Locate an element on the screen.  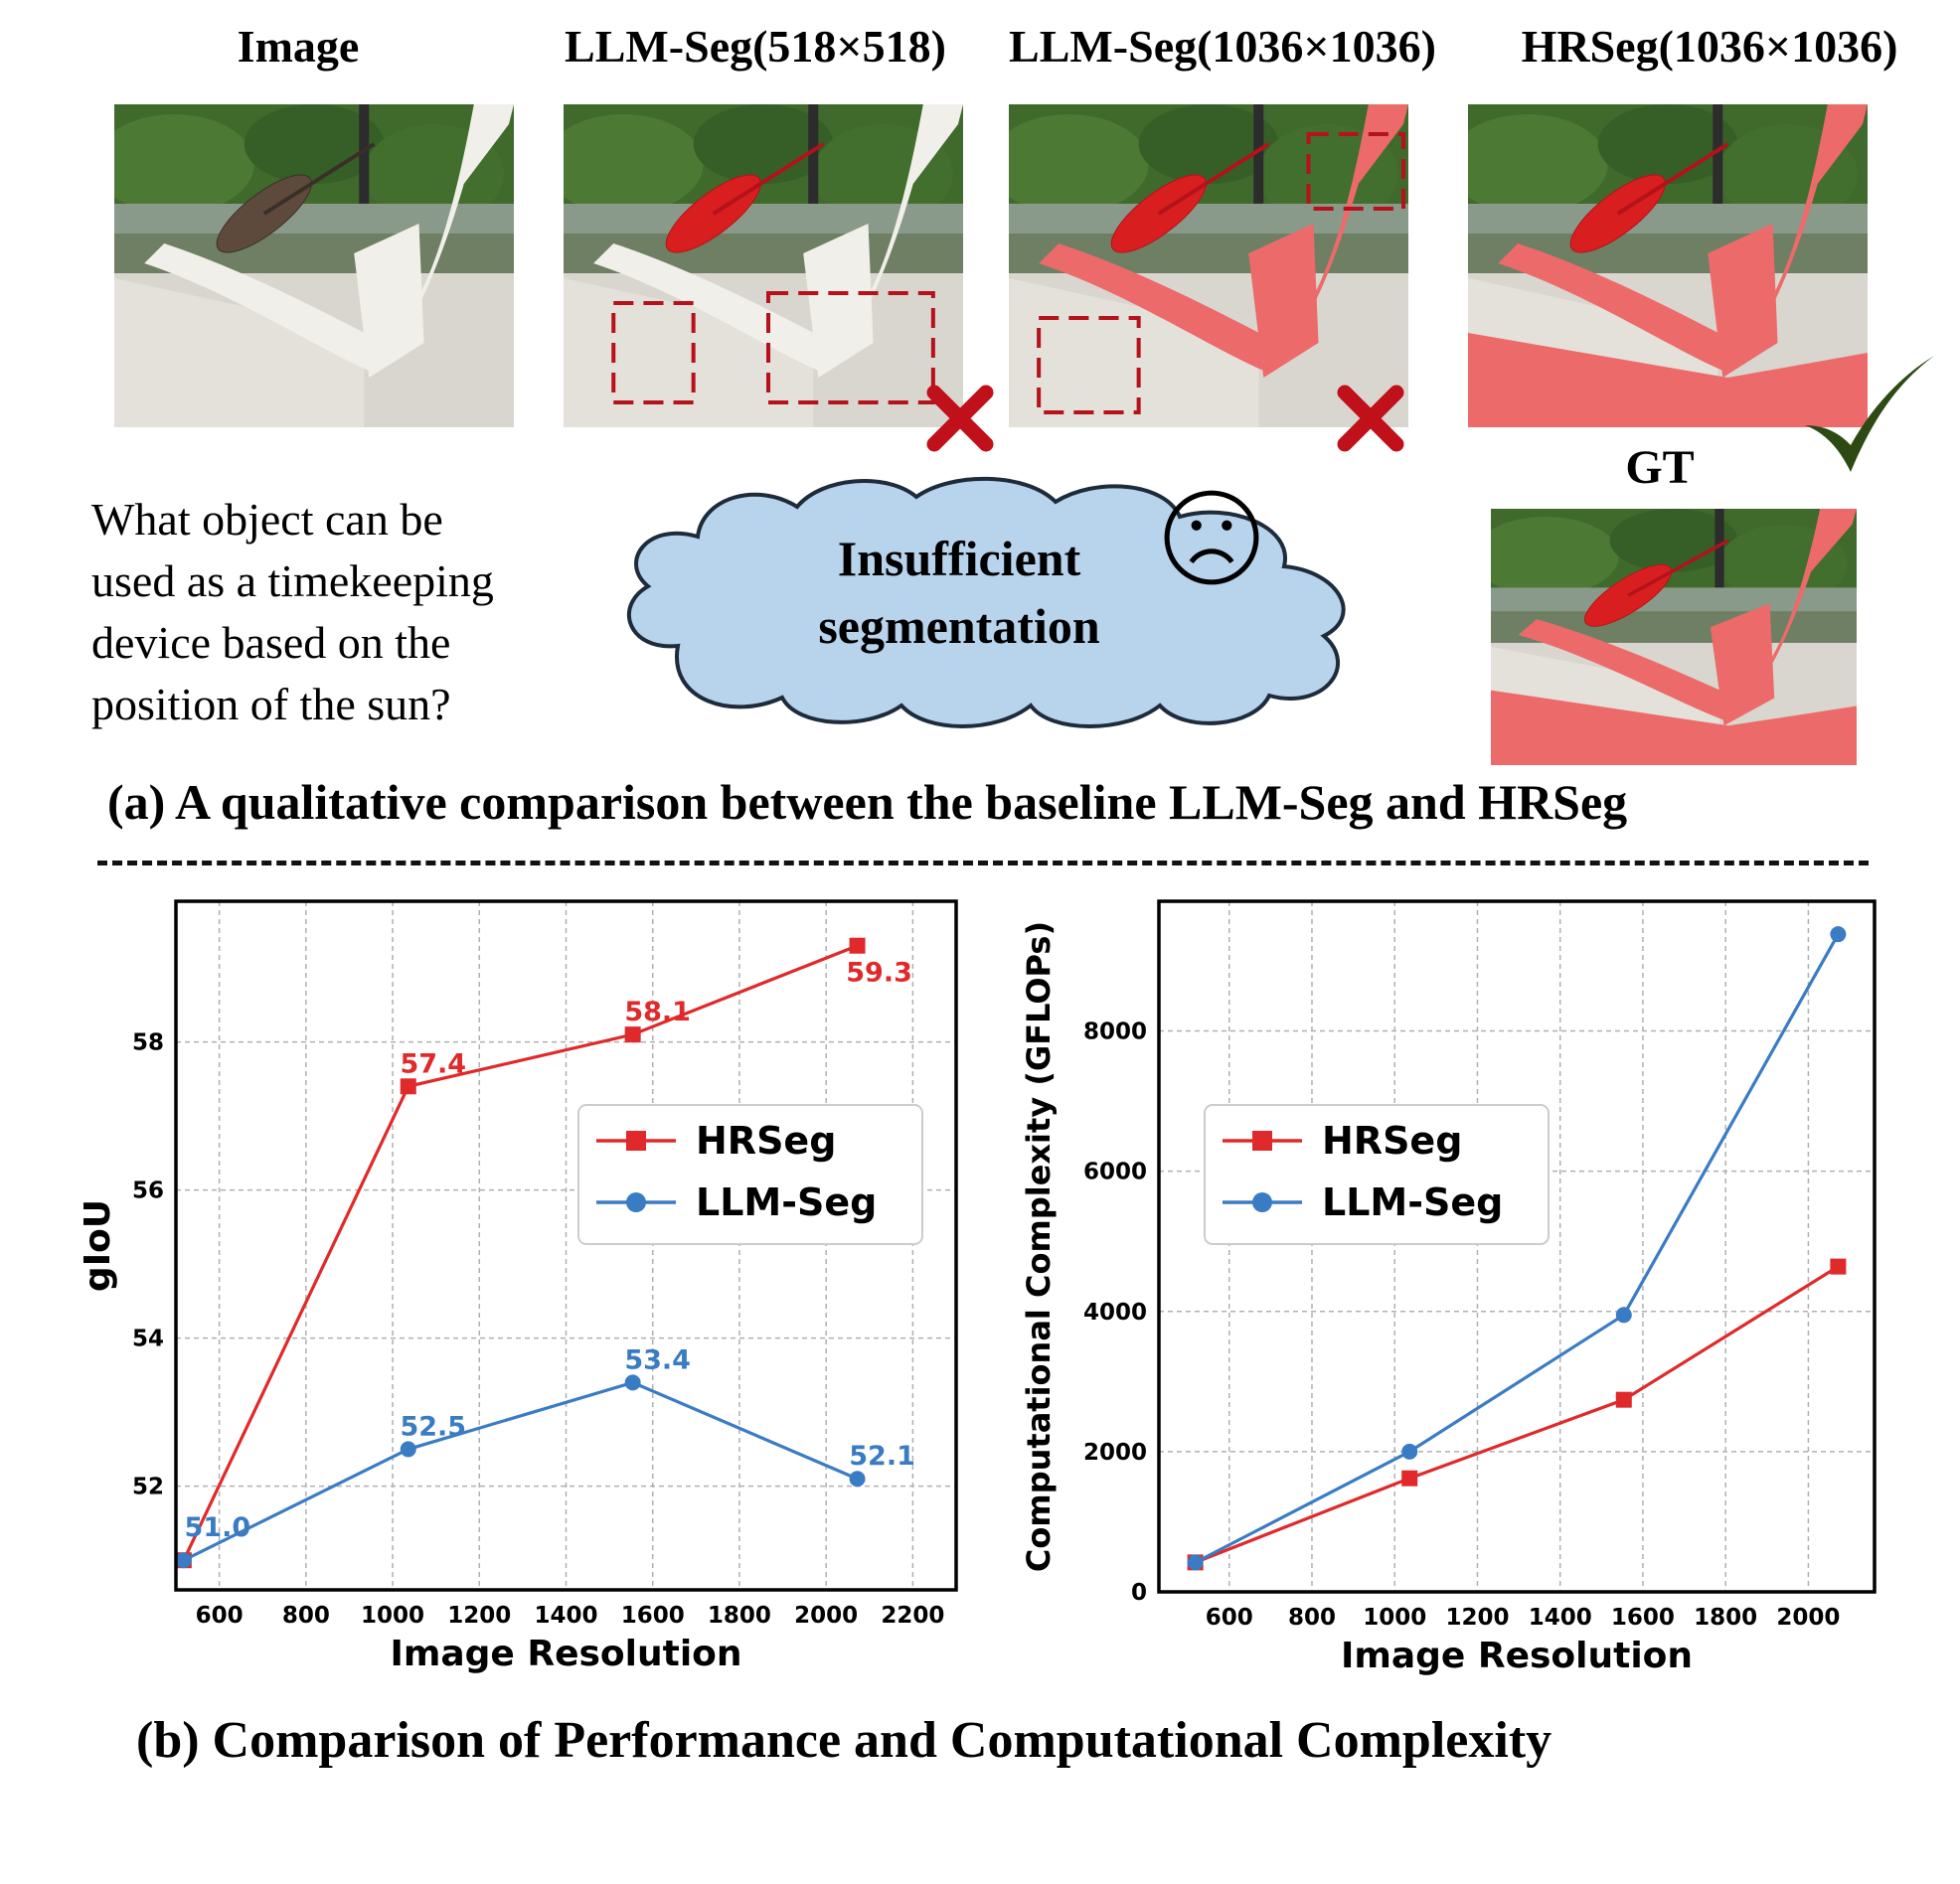
y-tick-label: 58 is located at coordinates (148, 1043).